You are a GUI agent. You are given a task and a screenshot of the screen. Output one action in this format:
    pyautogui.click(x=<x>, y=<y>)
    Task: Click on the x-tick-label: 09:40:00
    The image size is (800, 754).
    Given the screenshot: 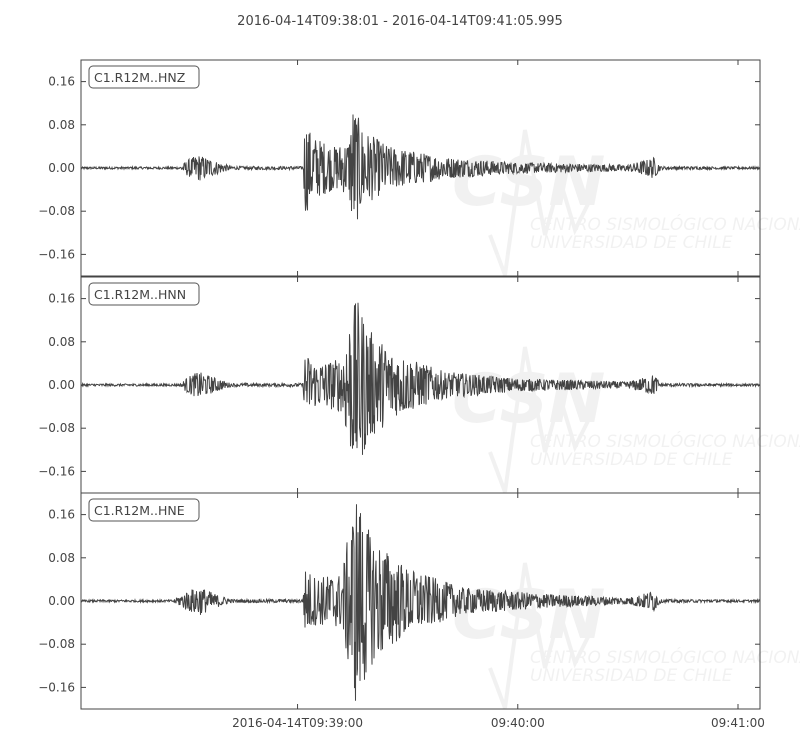 What is the action you would take?
    pyautogui.click(x=518, y=723)
    